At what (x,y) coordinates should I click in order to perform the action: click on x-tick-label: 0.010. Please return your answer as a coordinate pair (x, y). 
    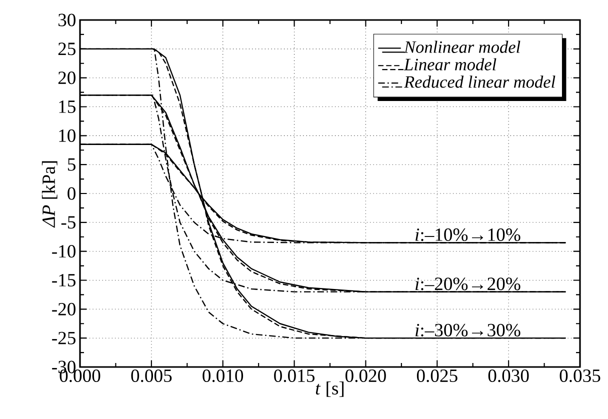
    Looking at the image, I should click on (223, 375).